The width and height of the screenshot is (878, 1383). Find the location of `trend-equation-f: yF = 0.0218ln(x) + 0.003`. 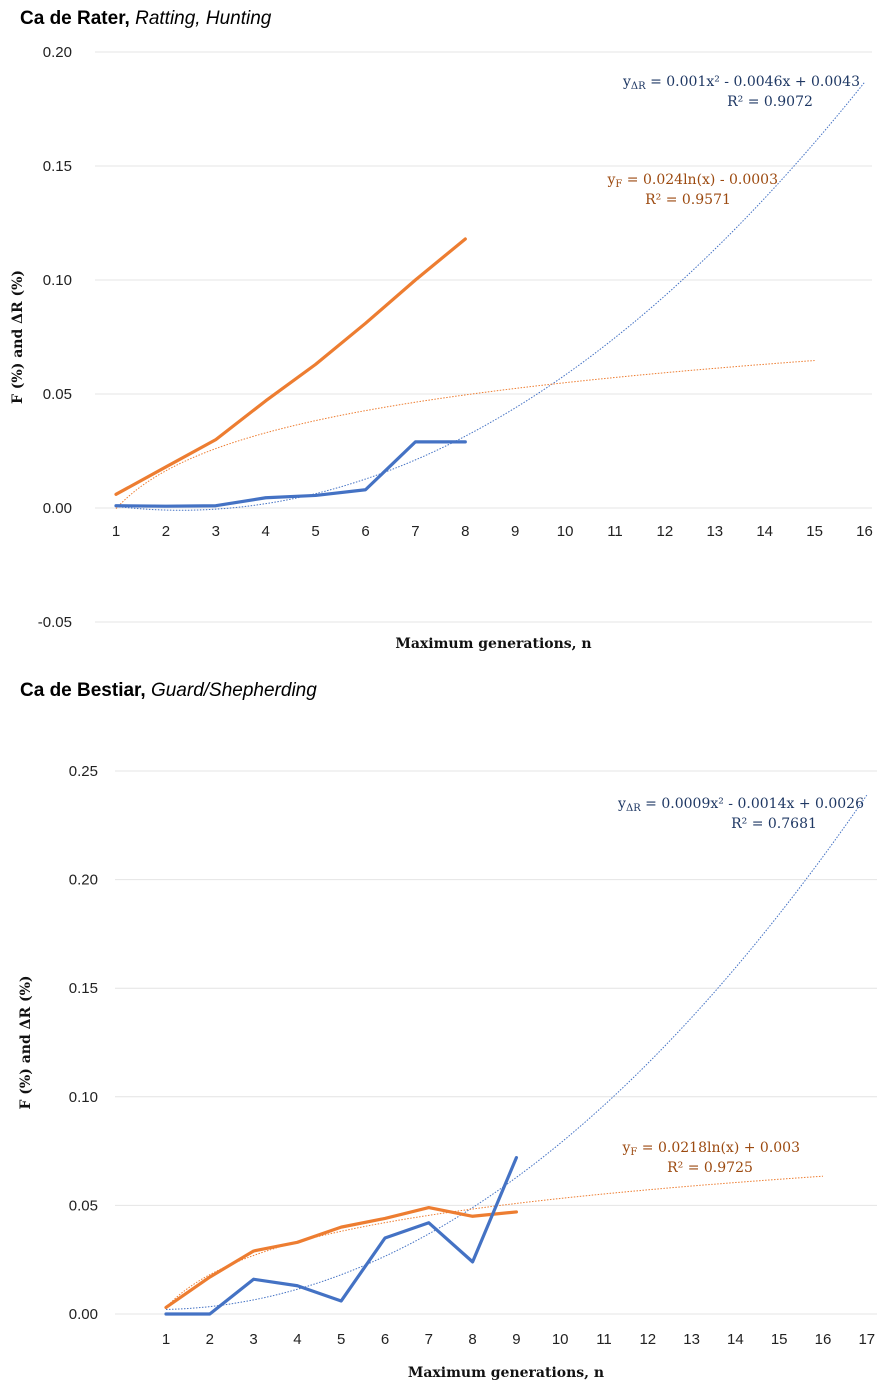

trend-equation-f: yF = 0.0218ln(x) + 0.003 is located at coordinates (710, 1149).